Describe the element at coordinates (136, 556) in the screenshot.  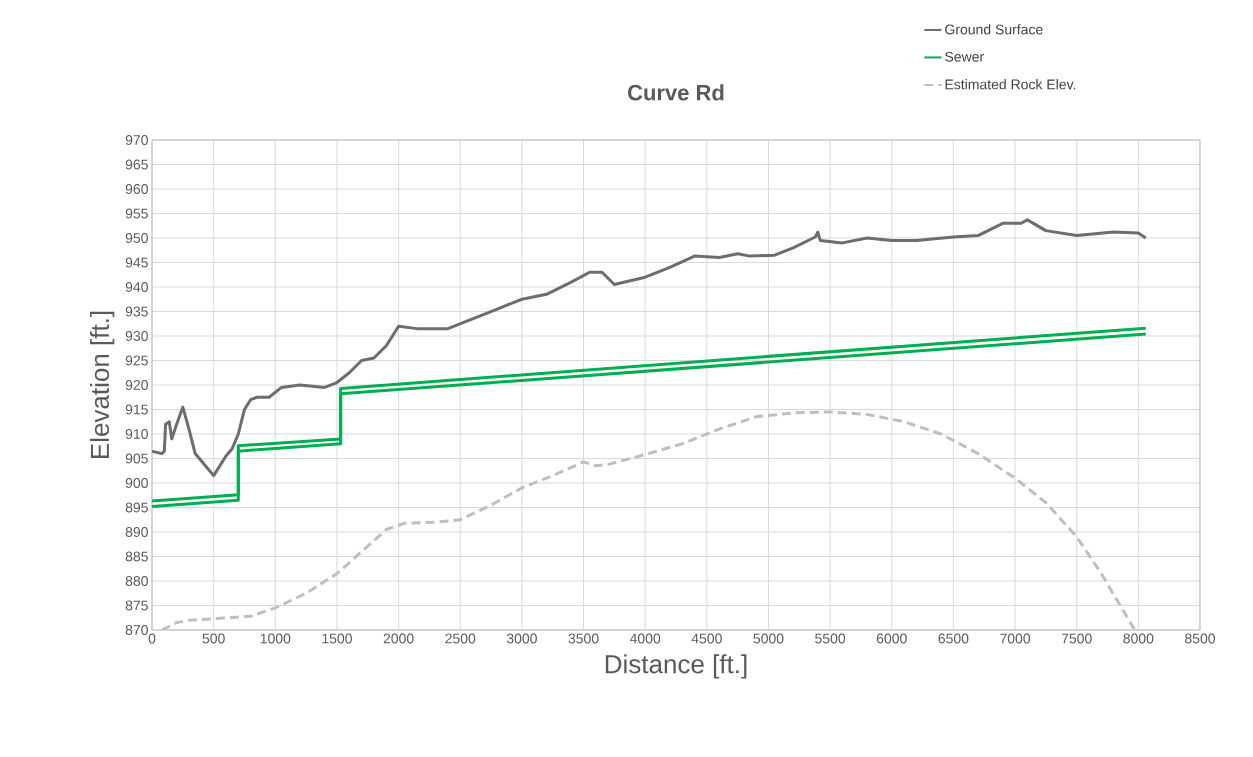
I see `y-tick-label: 885` at that location.